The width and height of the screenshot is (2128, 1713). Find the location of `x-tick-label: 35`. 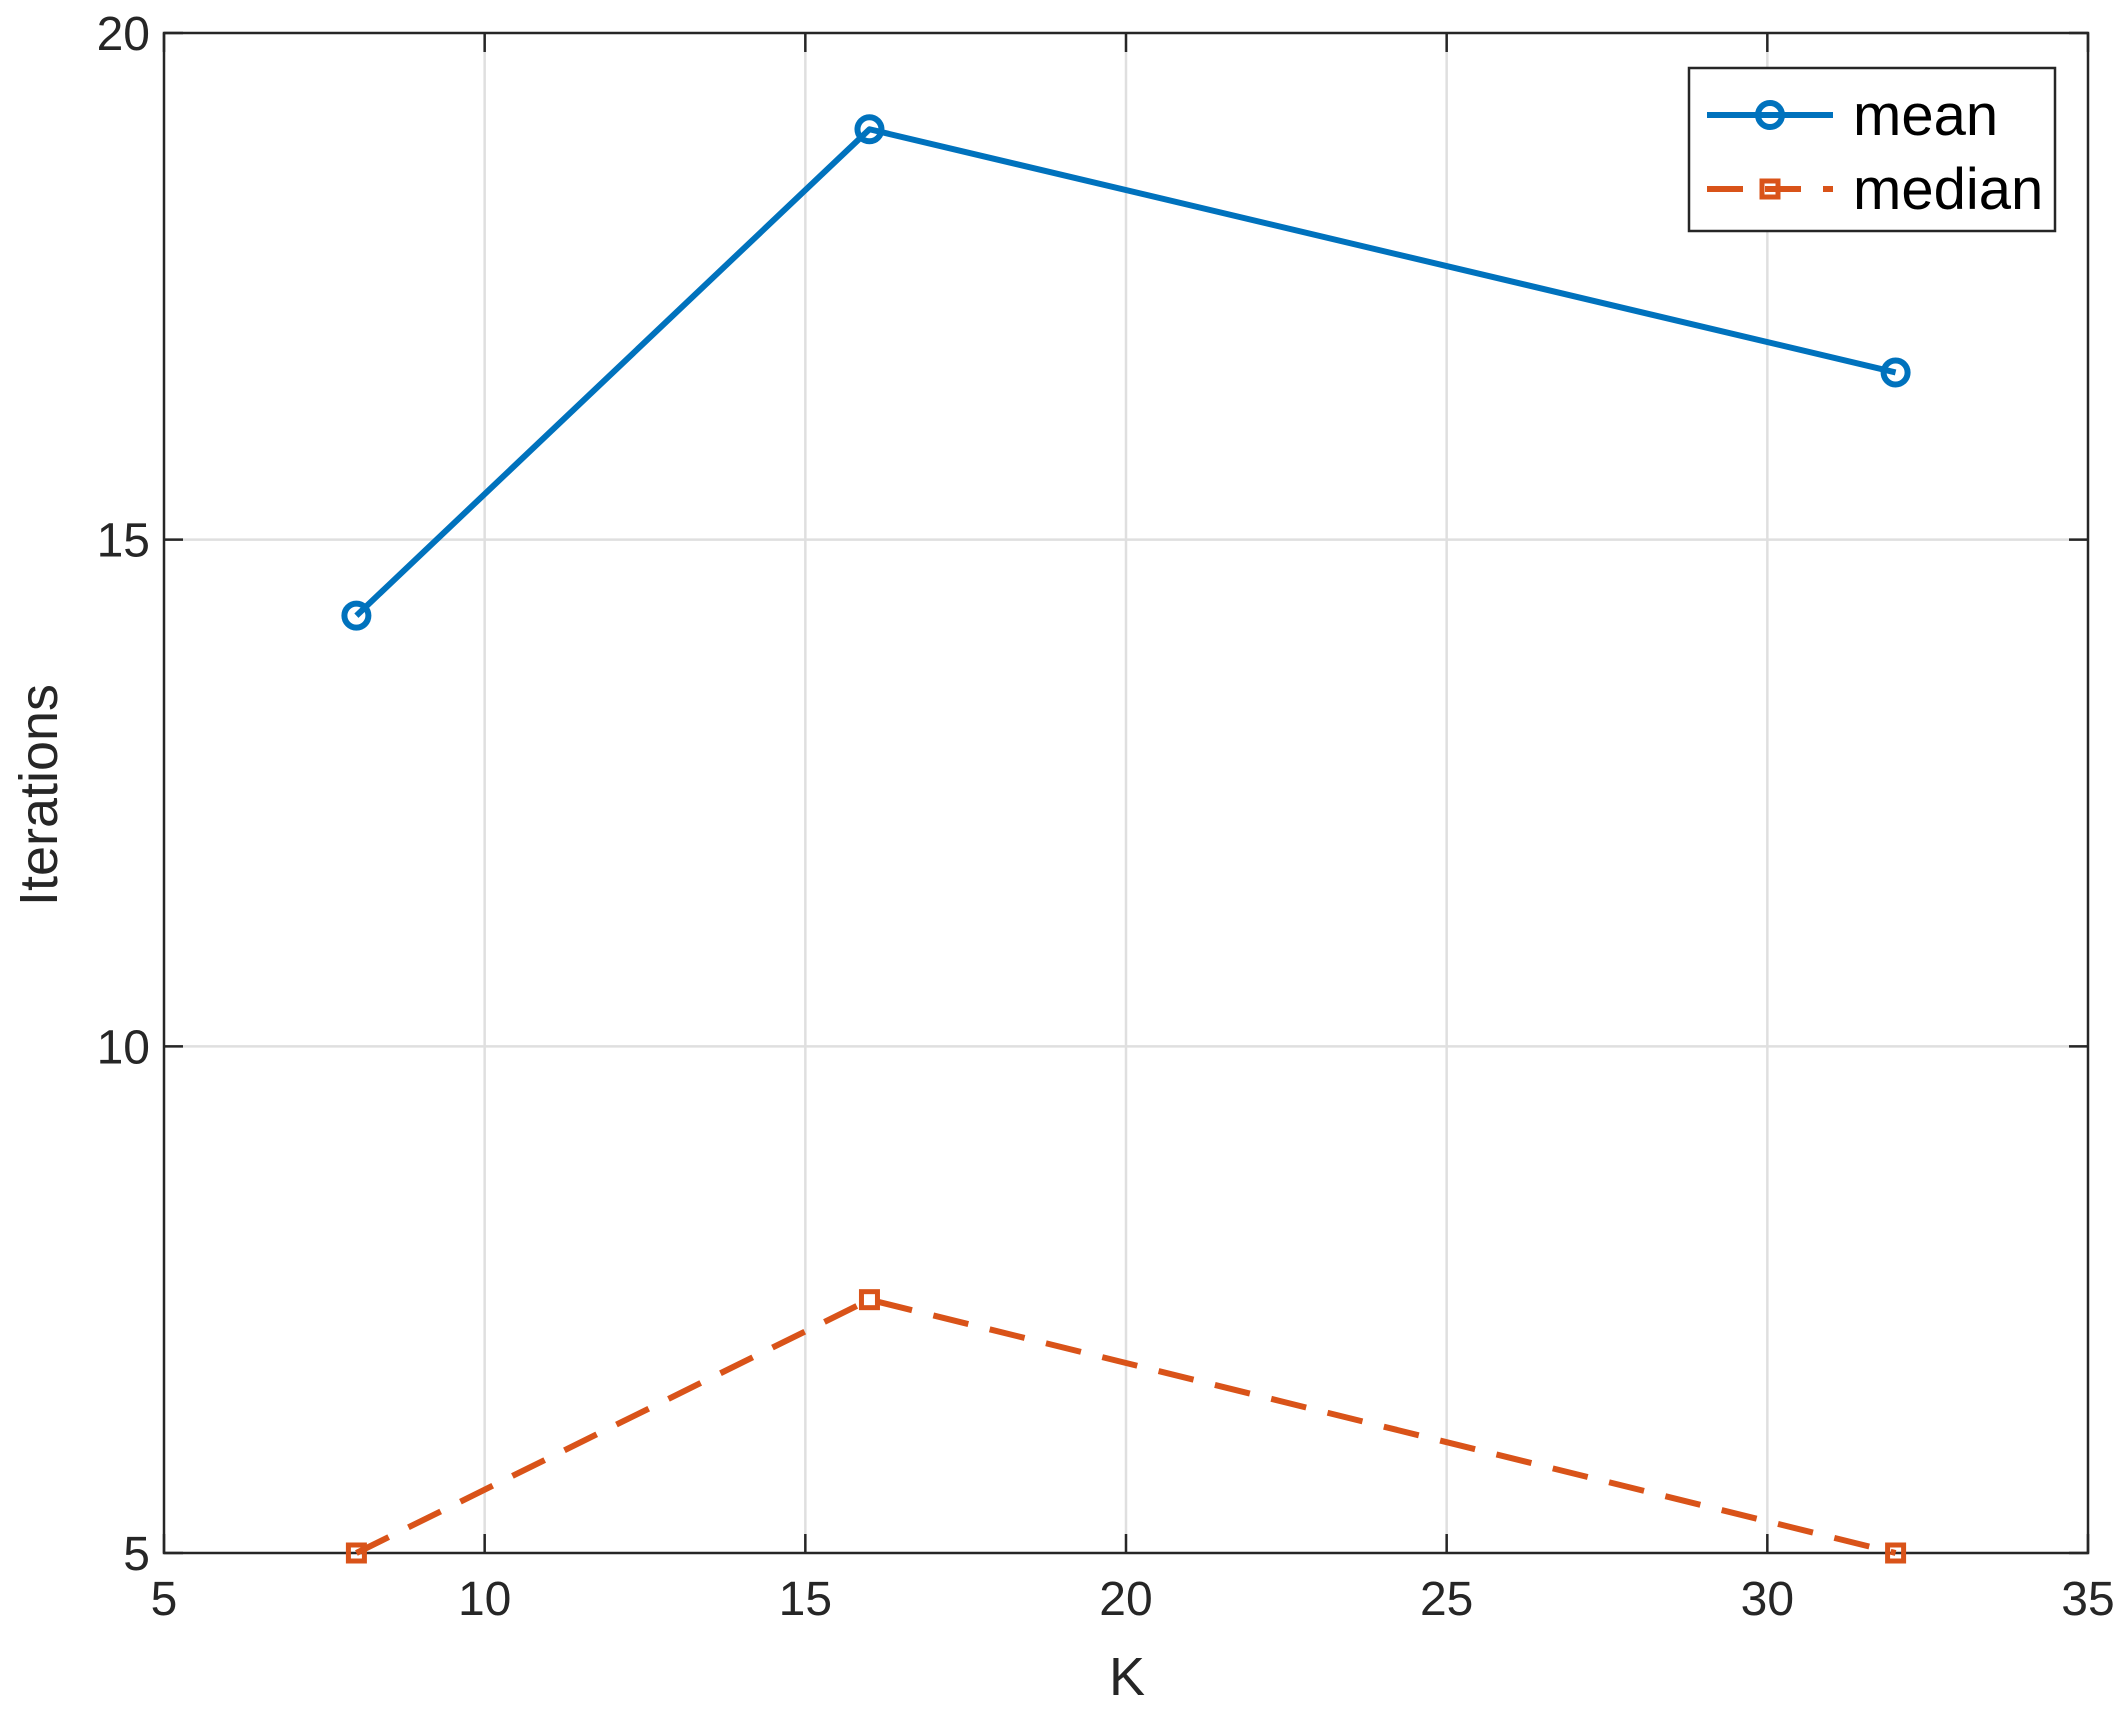

x-tick-label: 35 is located at coordinates (2087, 1599).